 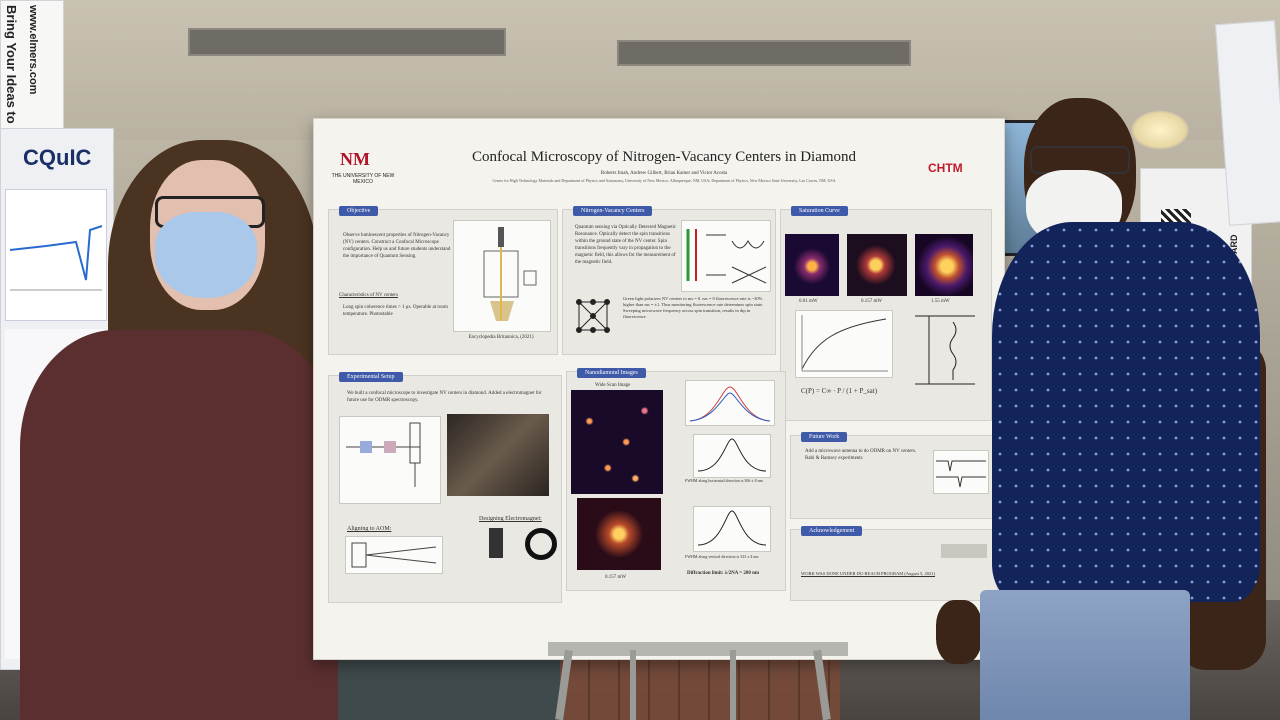 What do you see at coordinates (359, 211) in the screenshot?
I see `panel-heading: Objective` at bounding box center [359, 211].